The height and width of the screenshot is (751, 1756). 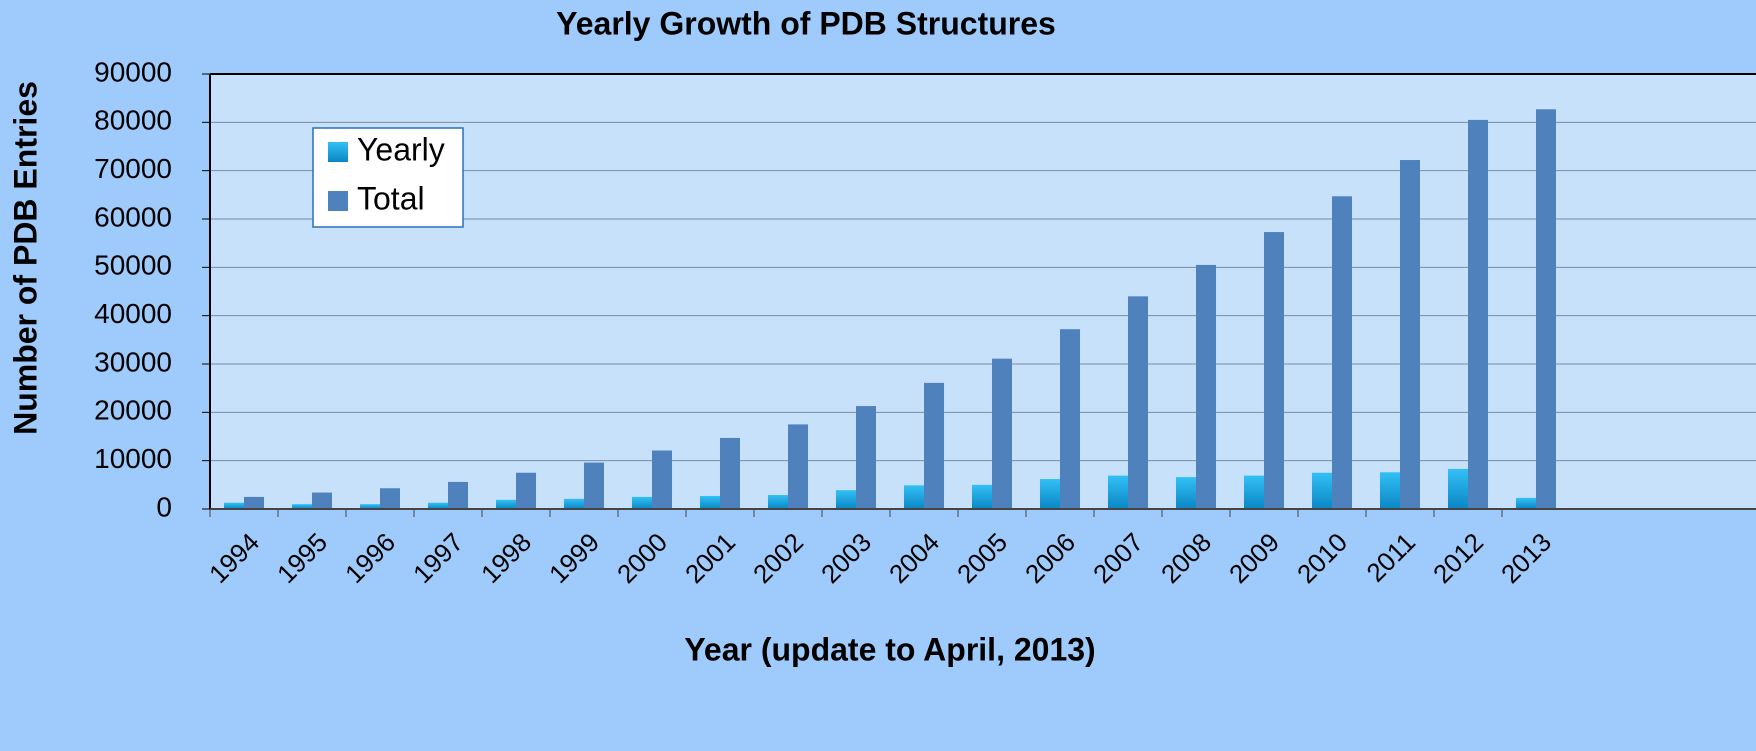 I want to click on legend-label: Total, so click(x=391, y=198).